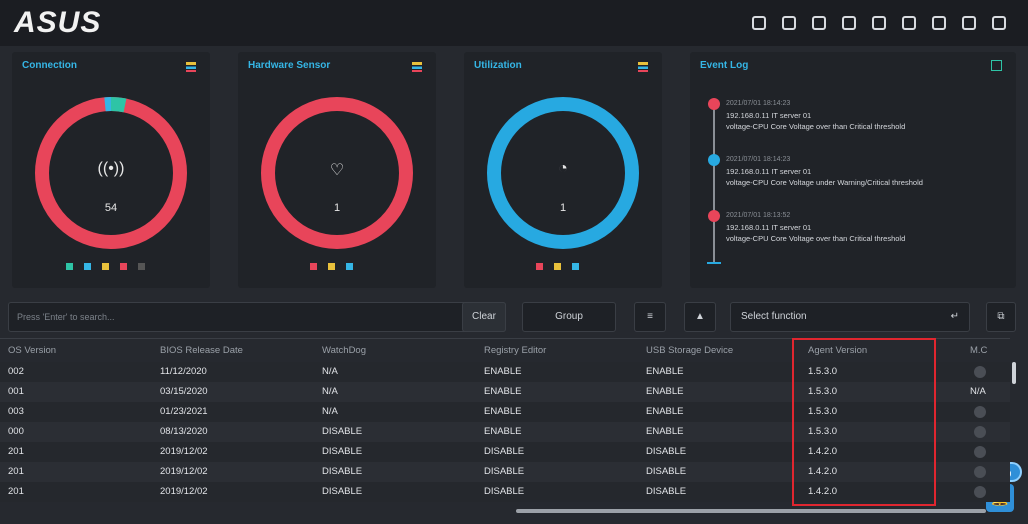 This screenshot has height=524, width=1028. Describe the element at coordinates (1001, 317) in the screenshot. I see `expand-button: ⧉` at that location.